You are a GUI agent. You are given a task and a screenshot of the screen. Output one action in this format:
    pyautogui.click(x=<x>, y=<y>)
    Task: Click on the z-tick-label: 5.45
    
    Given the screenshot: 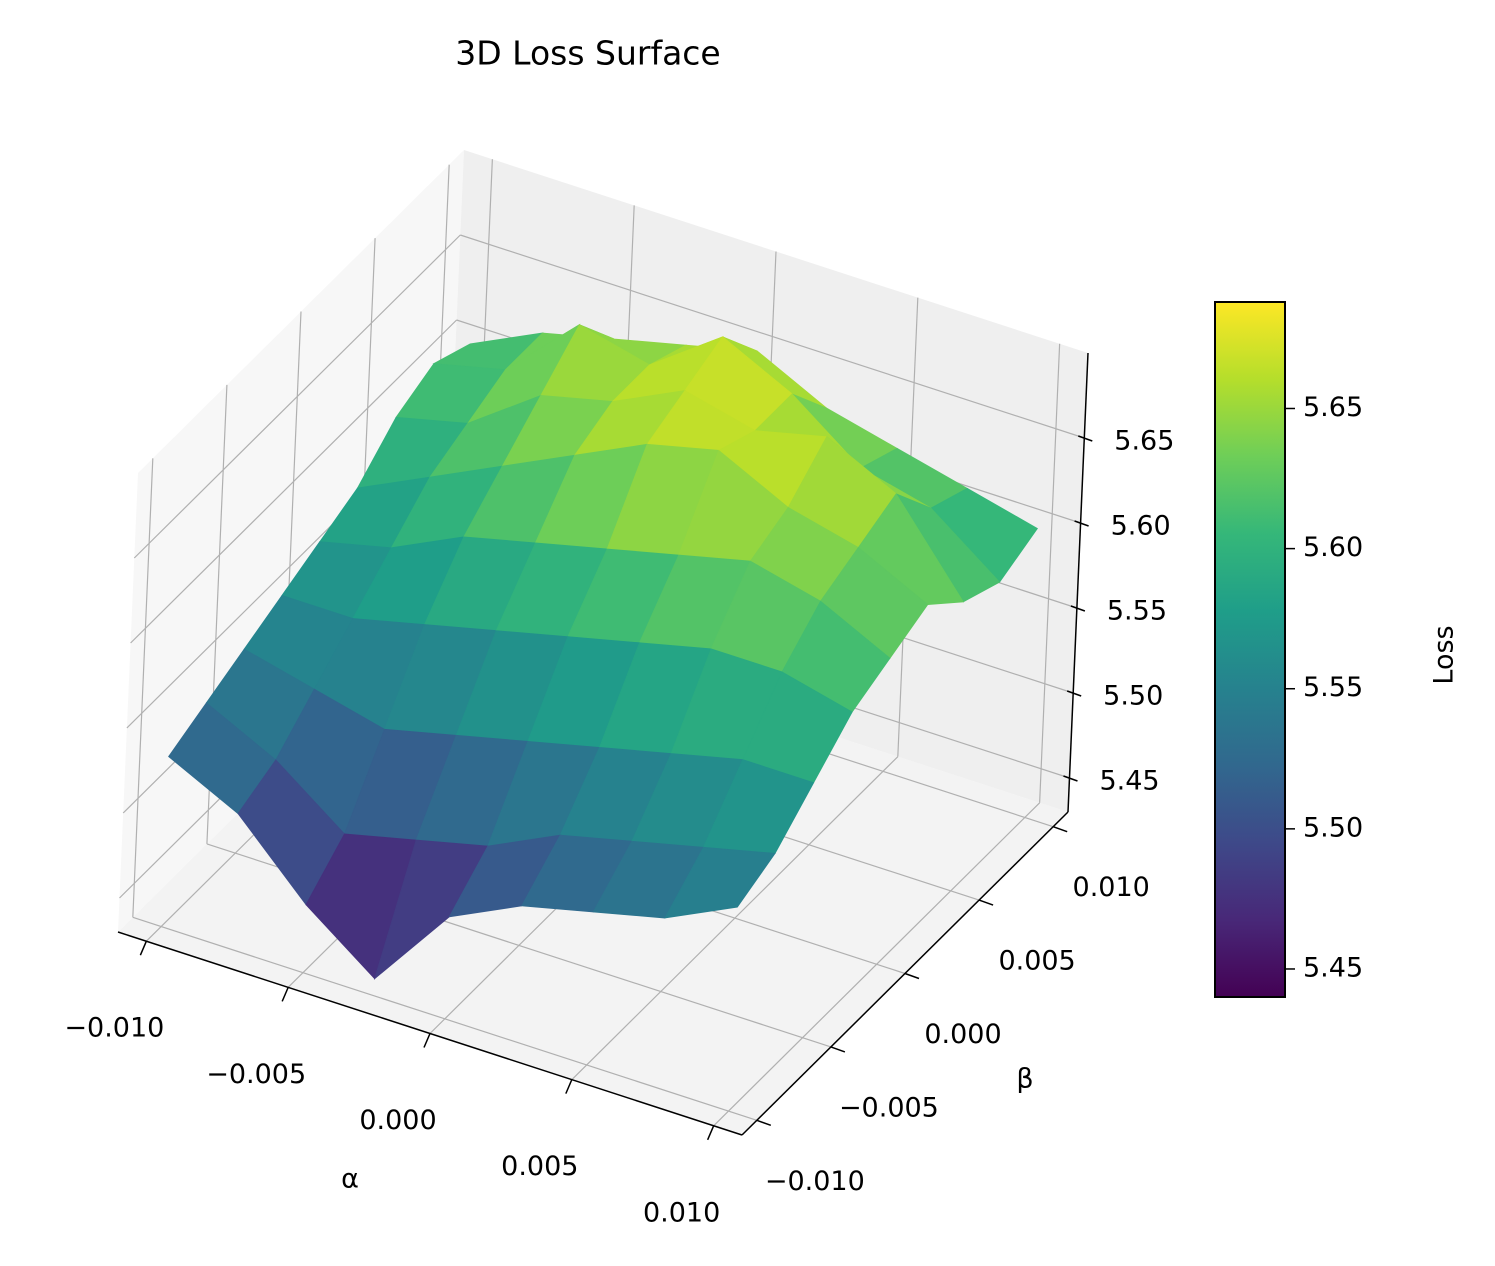 What is the action you would take?
    pyautogui.click(x=1129, y=781)
    